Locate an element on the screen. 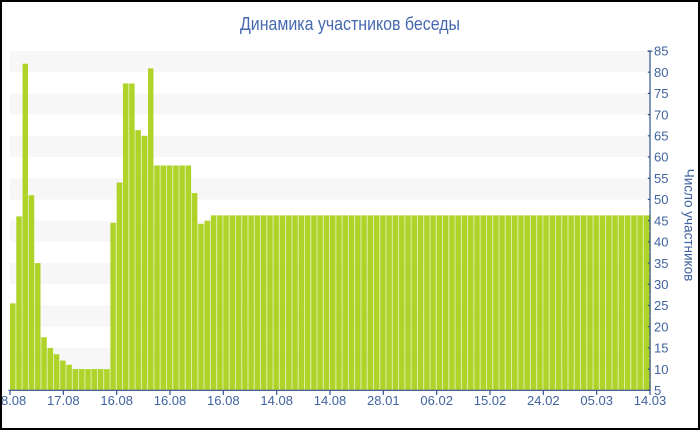  svg-text: Число участников is located at coordinates (689, 225).